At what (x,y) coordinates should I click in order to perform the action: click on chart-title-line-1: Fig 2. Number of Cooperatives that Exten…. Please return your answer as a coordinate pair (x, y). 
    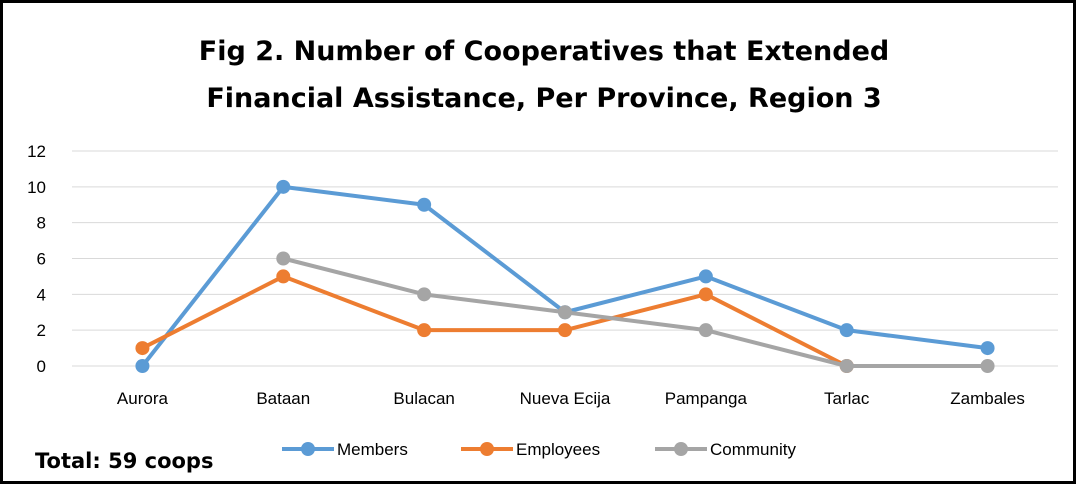
    Looking at the image, I should click on (544, 51).